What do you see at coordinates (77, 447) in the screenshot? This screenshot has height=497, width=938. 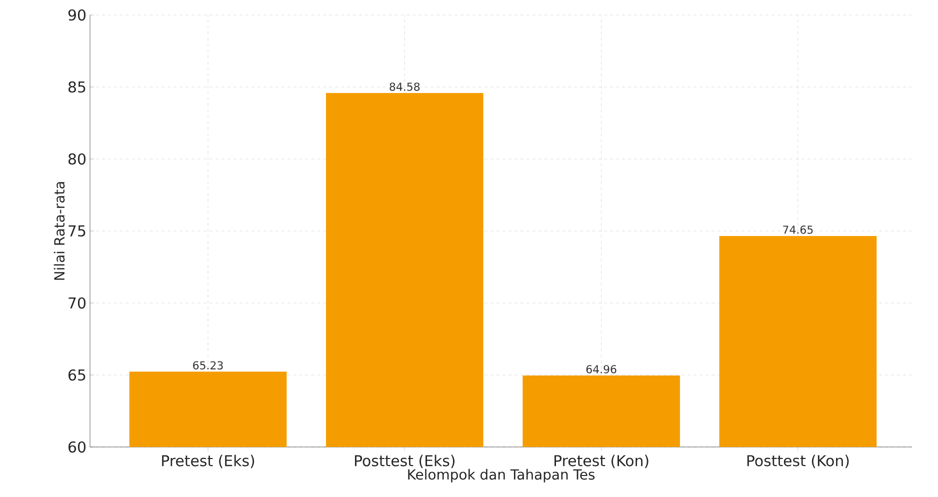 I see `y-tick-label: 60` at bounding box center [77, 447].